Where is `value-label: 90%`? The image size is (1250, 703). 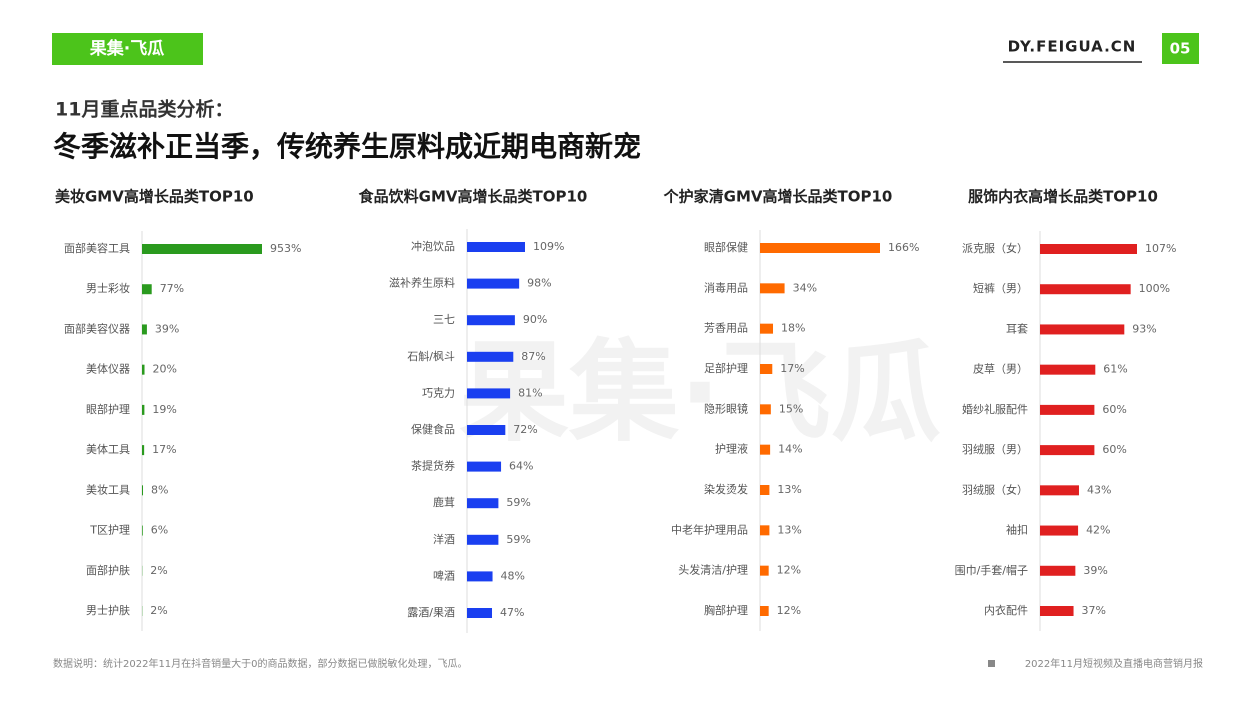
value-label: 90% is located at coordinates (535, 319).